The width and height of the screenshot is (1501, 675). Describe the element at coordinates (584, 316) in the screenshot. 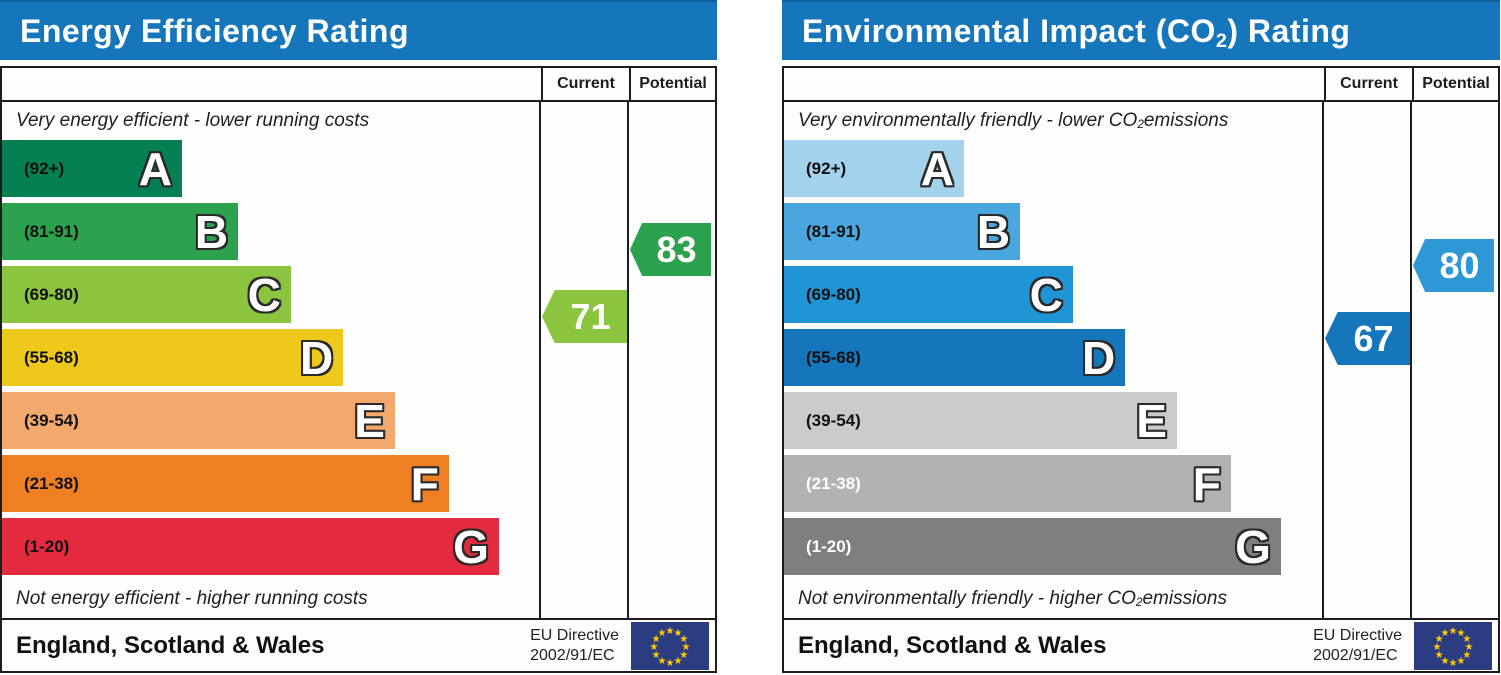

I see `current-rating-arrow: 71` at that location.